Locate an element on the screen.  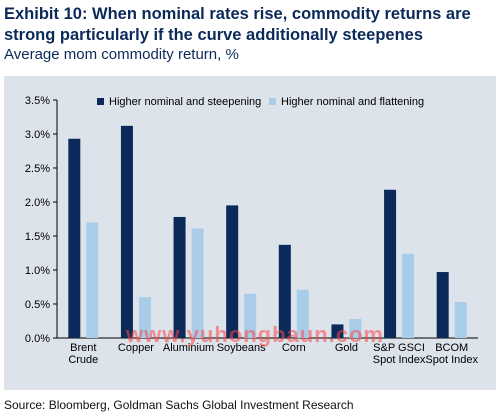
x-tick-label: Gold is located at coordinates (346, 348).